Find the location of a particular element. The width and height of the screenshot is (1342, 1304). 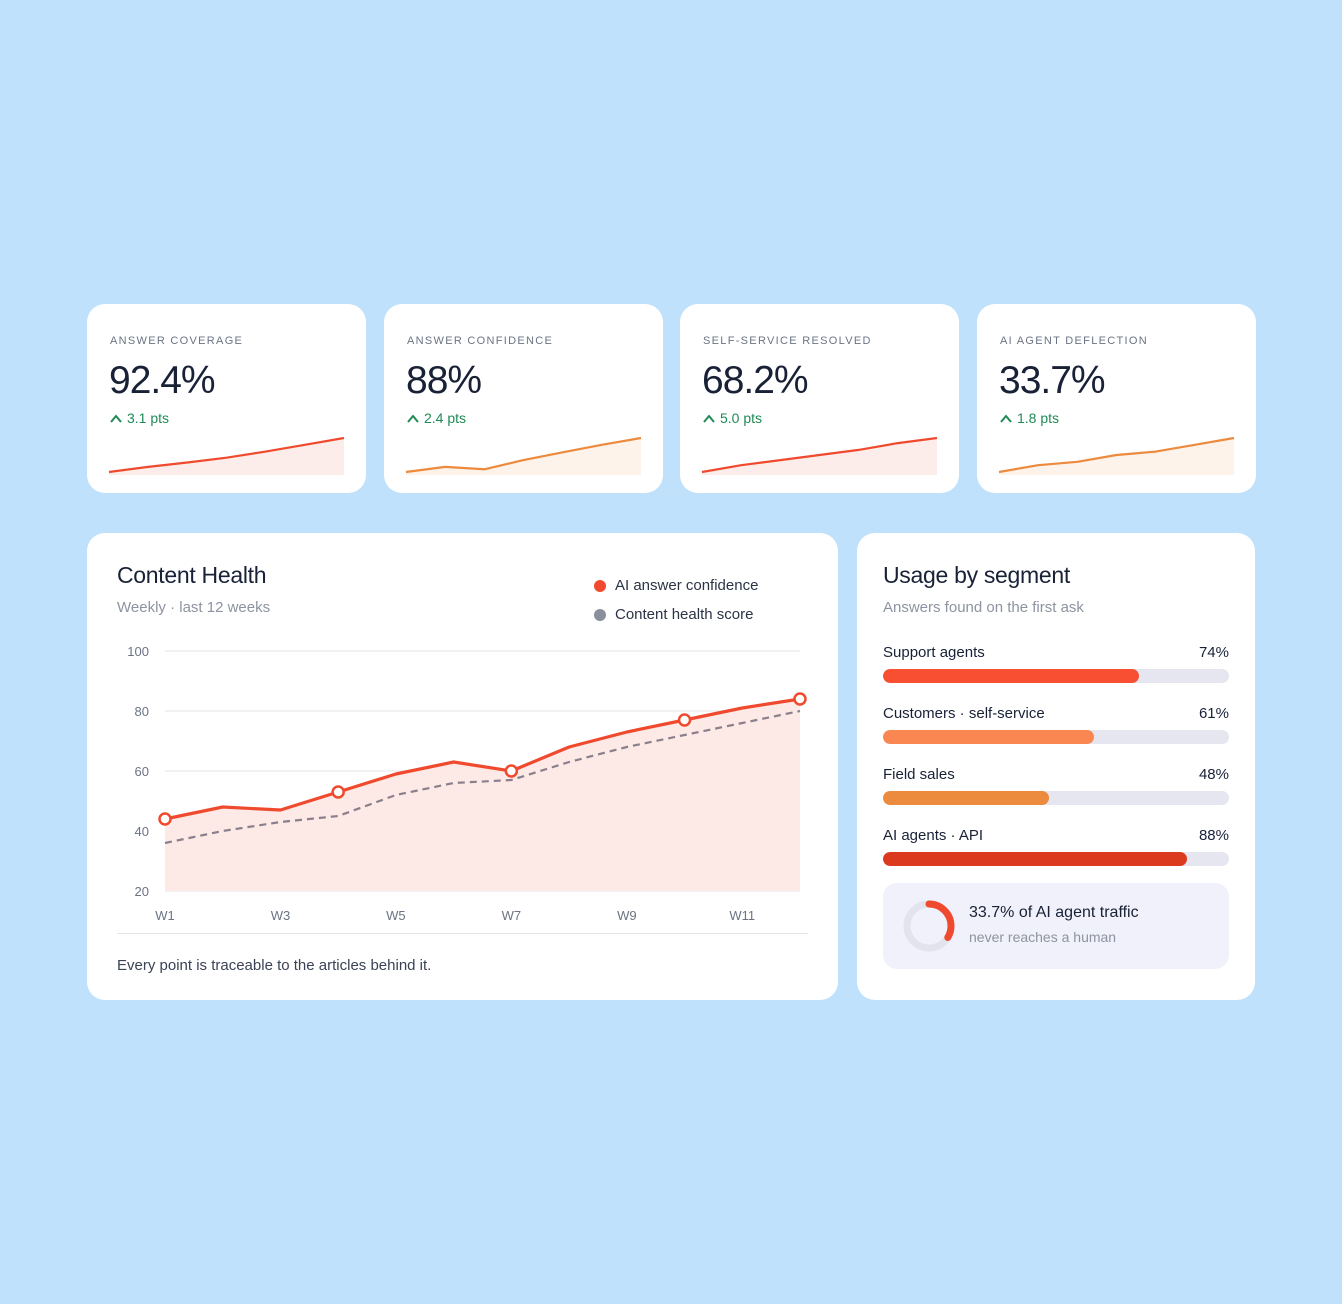

legend-item-content-health-score: Content health score is located at coordinates (676, 614).